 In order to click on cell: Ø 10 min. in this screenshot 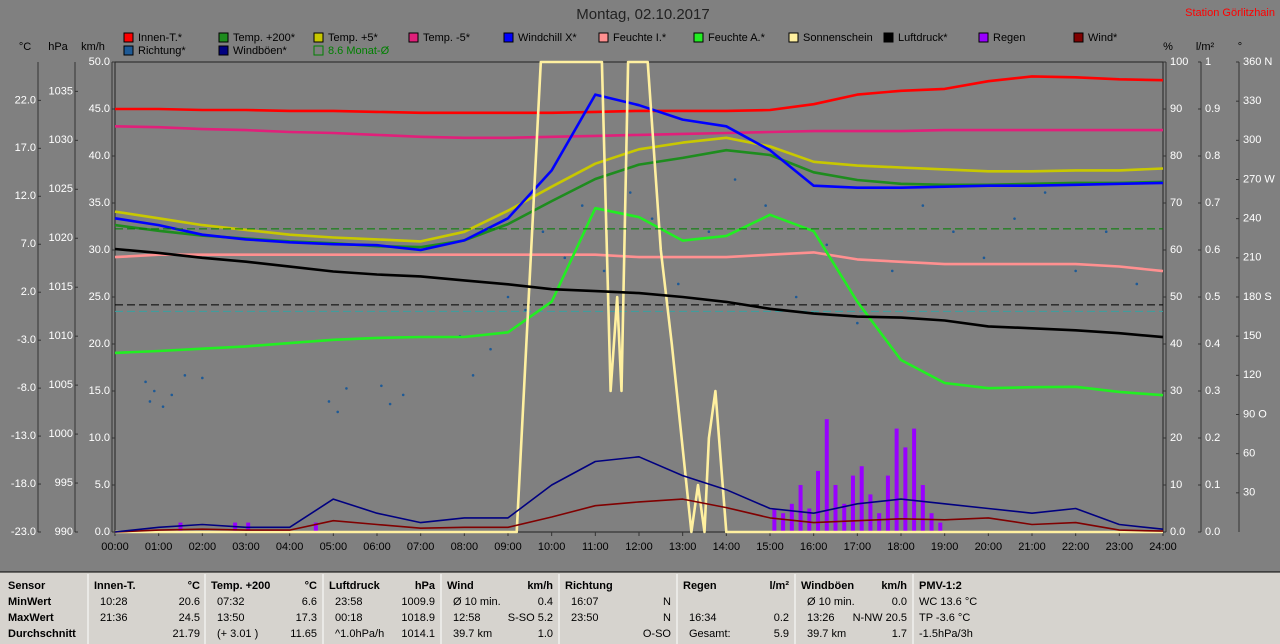, I will do `click(477, 602)`.